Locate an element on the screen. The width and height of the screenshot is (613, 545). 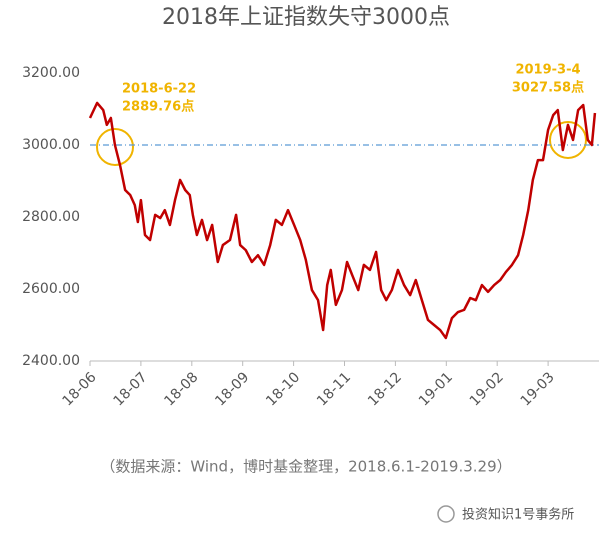
x-tick-label: 18-10 is located at coordinates (283, 389).